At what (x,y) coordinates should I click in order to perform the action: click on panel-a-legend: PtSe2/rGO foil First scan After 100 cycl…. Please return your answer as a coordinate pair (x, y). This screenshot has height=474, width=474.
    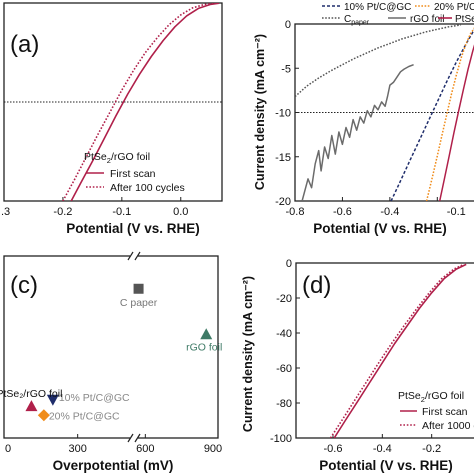
    Looking at the image, I should click on (134, 172).